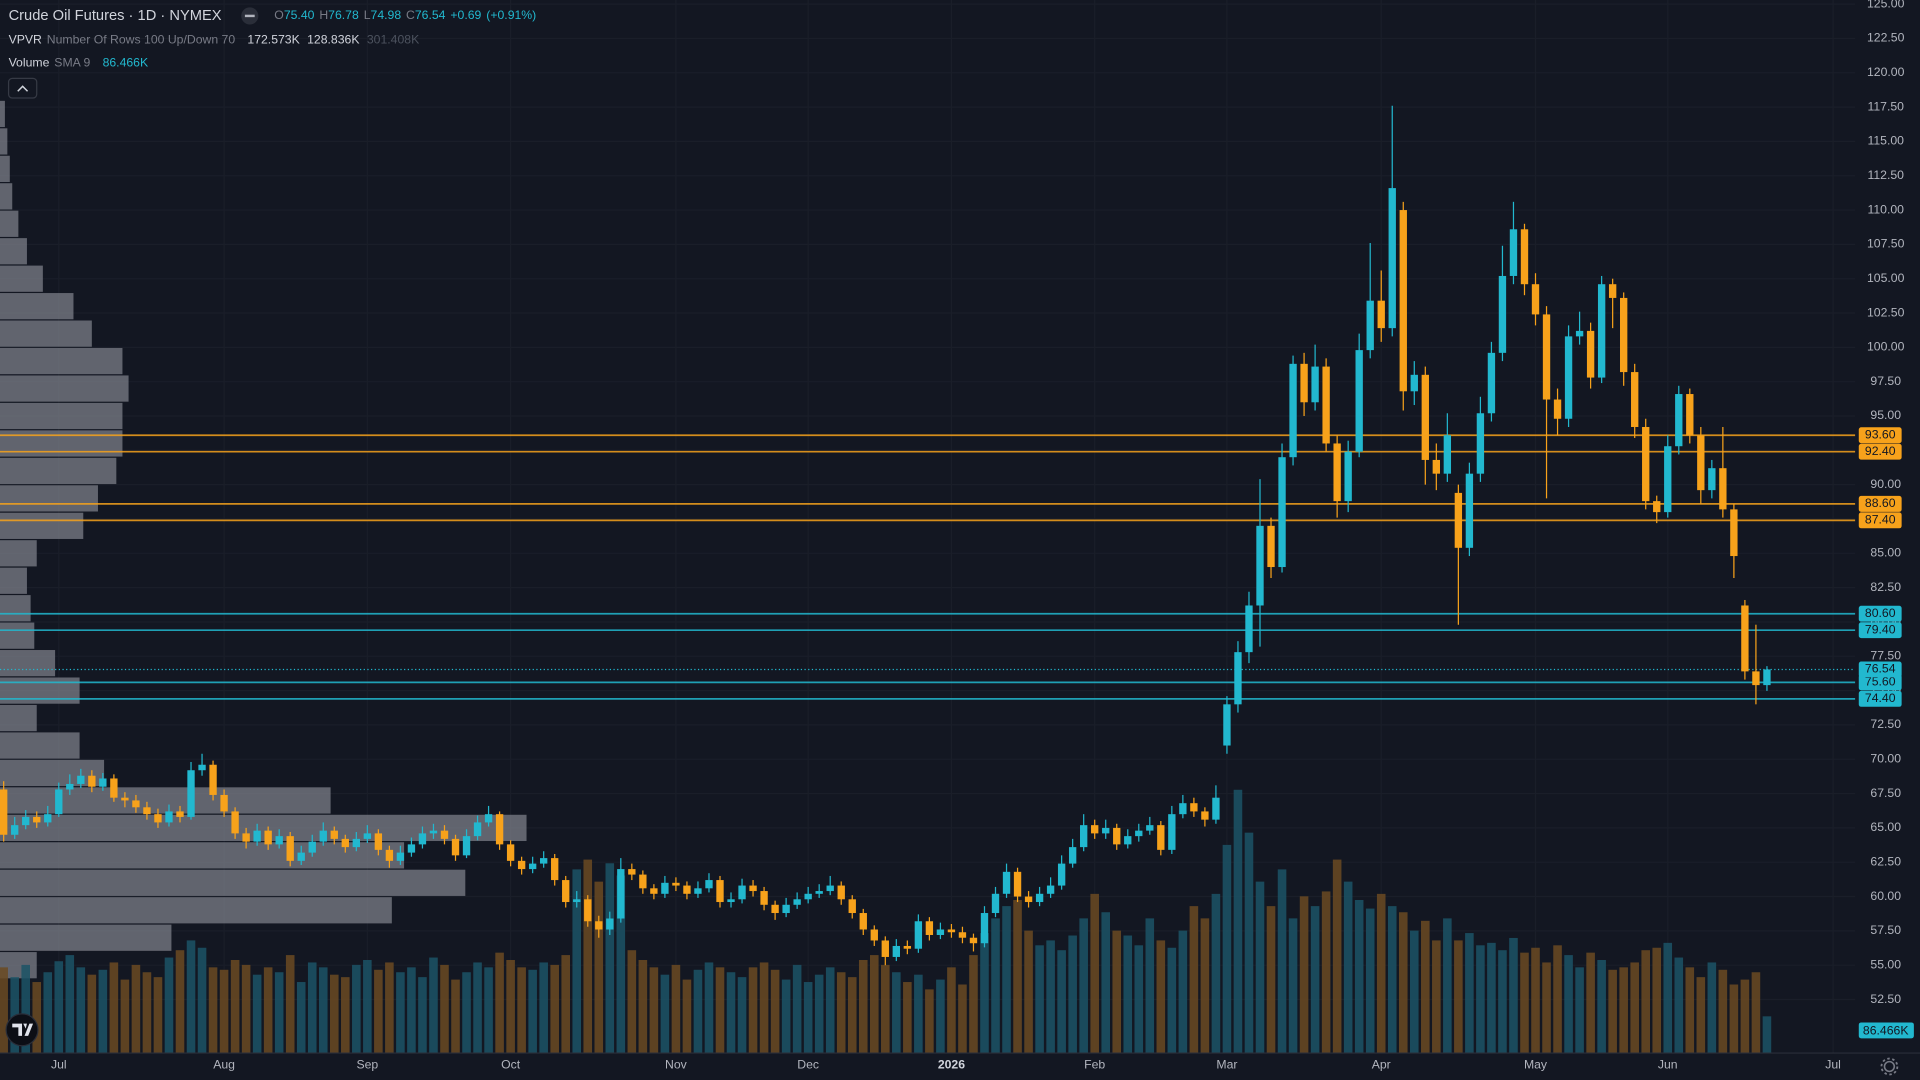 The width and height of the screenshot is (1920, 1080). What do you see at coordinates (465, 15) in the screenshot?
I see `change: +0.69` at bounding box center [465, 15].